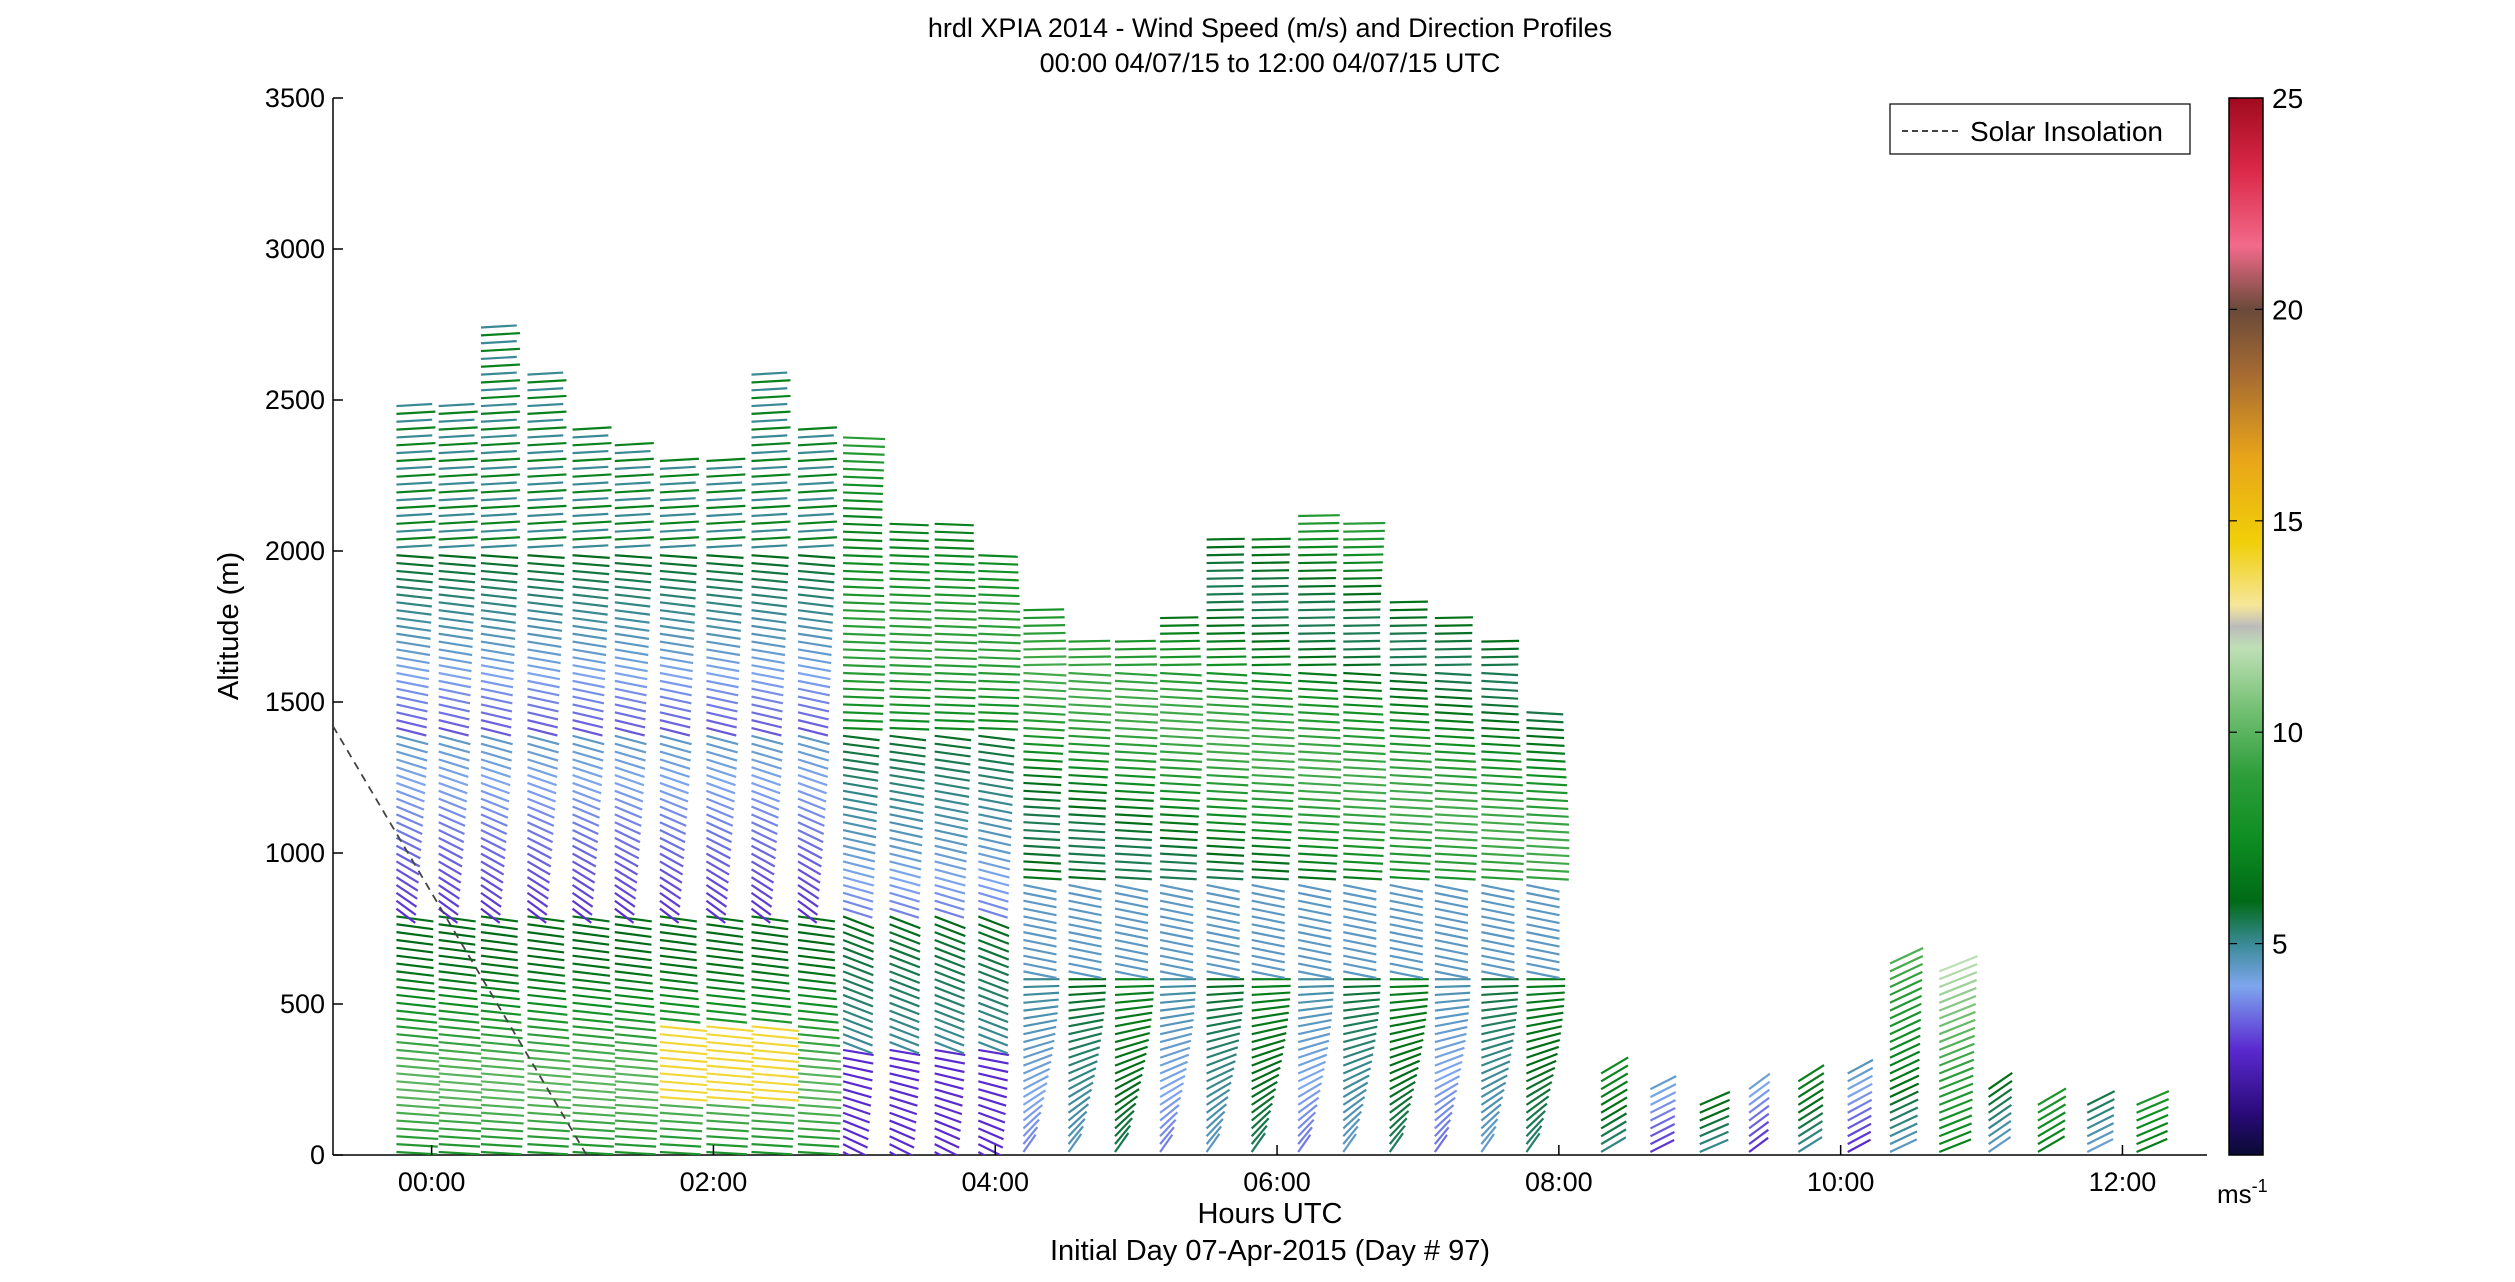  What do you see at coordinates (295, 702) in the screenshot?
I see `y-tick-label: 1500` at bounding box center [295, 702].